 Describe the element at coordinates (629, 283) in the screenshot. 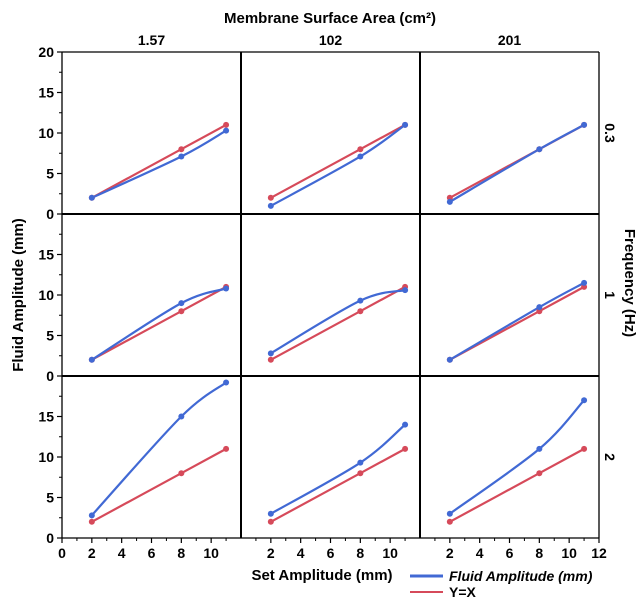

I see `frequency-axis-label: Frequency (Hz)` at that location.